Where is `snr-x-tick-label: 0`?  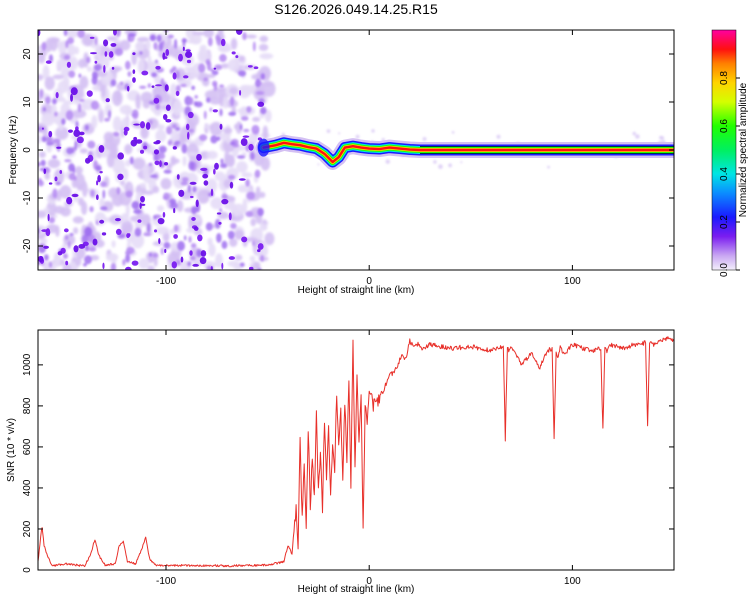
snr-x-tick-label: 0 is located at coordinates (369, 581).